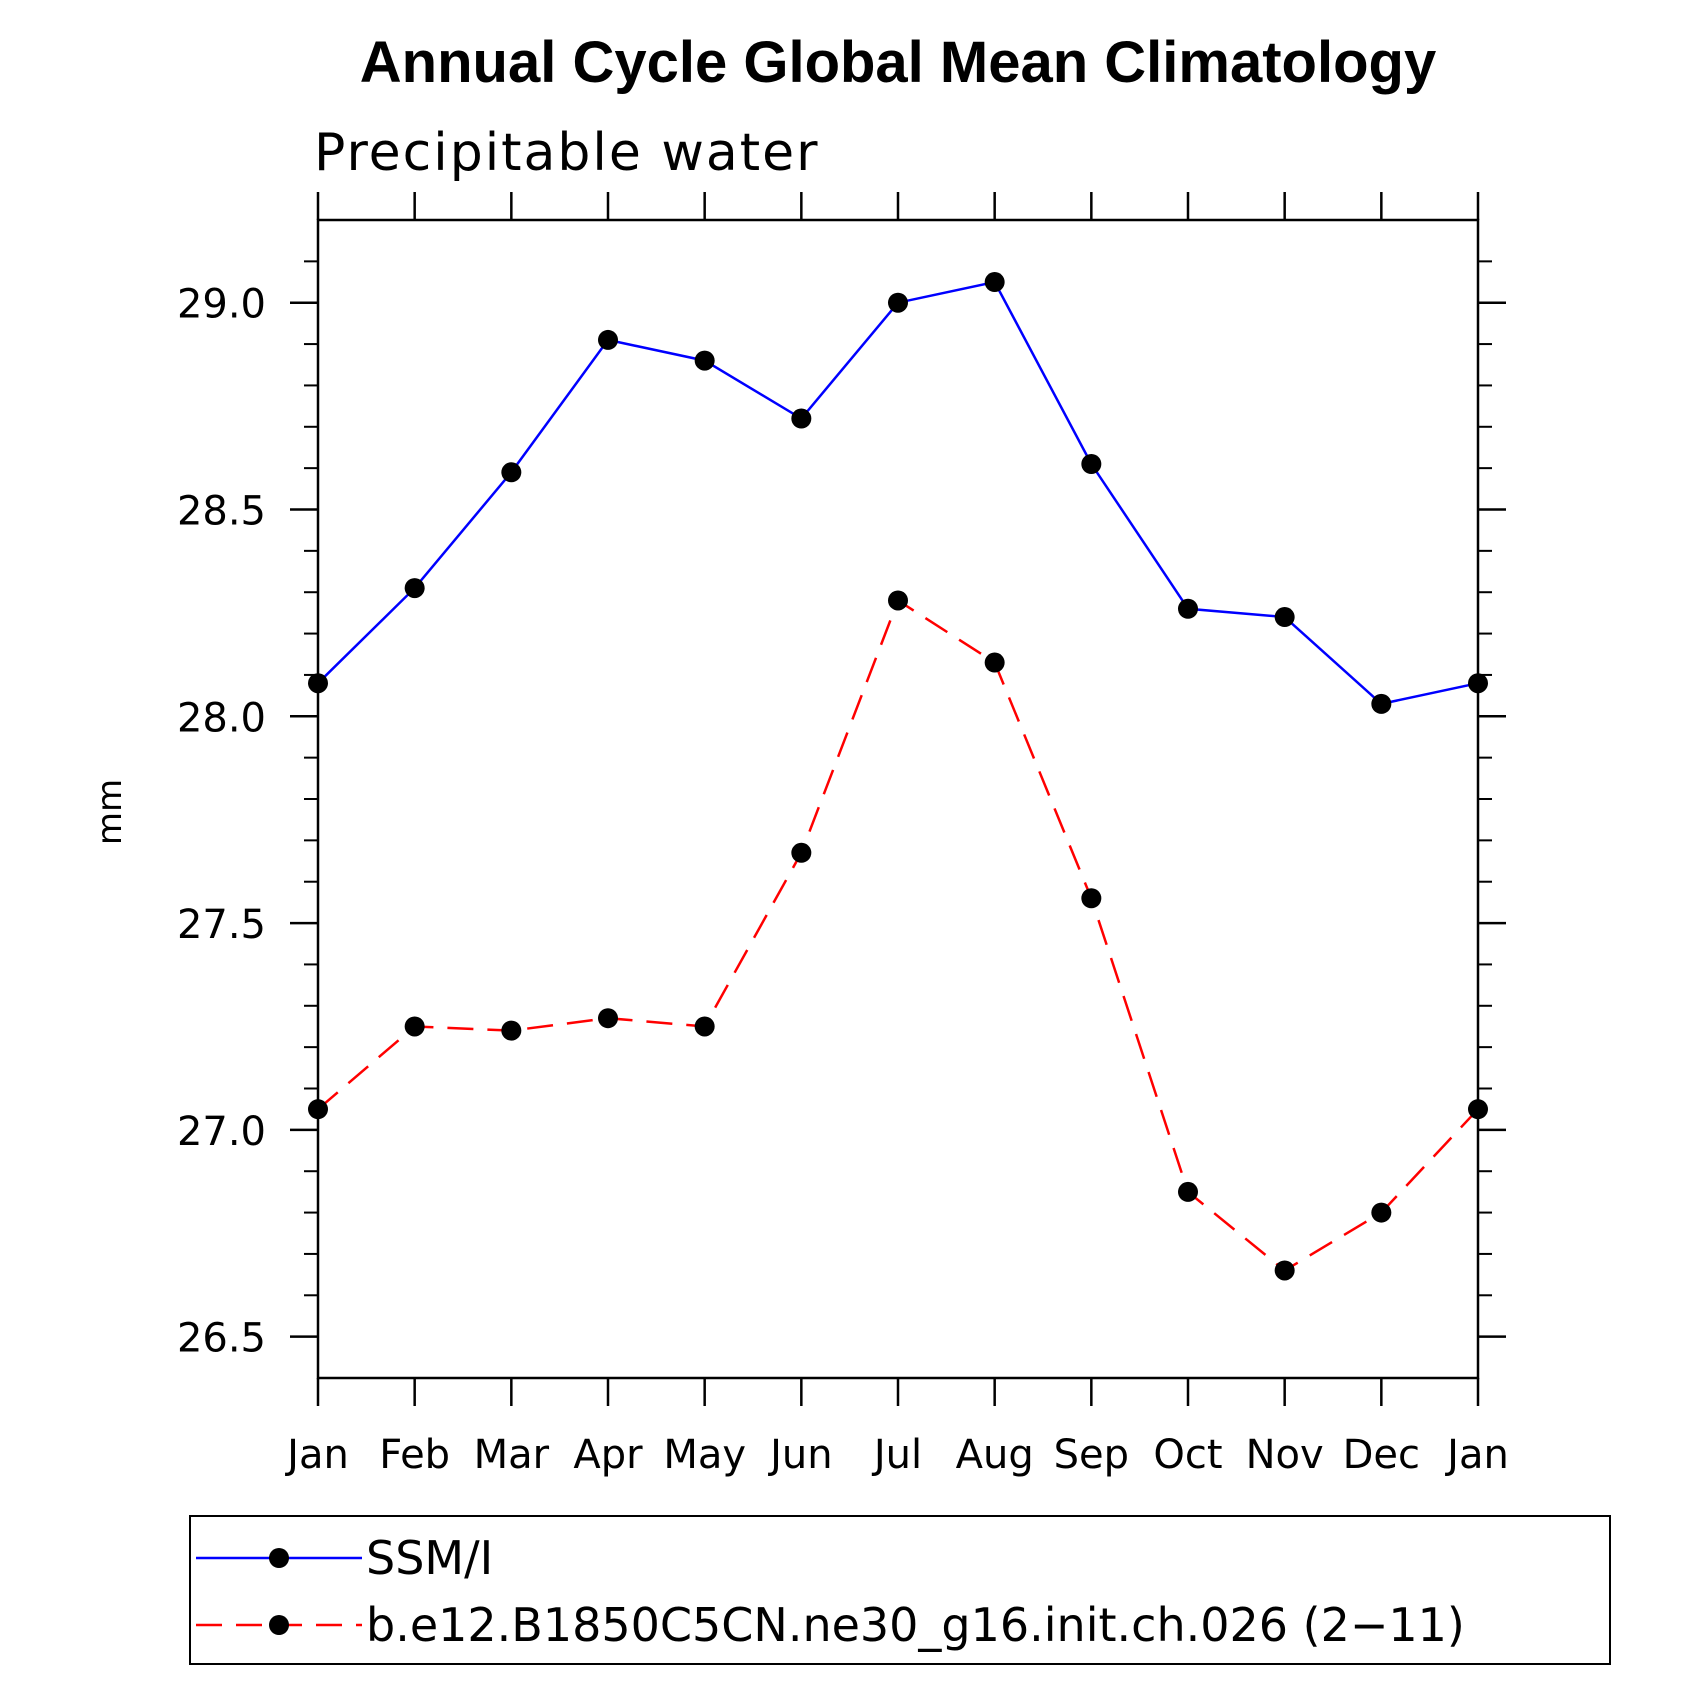  Describe the element at coordinates (221, 1339) in the screenshot. I see `y-tick-label: 26.5` at that location.